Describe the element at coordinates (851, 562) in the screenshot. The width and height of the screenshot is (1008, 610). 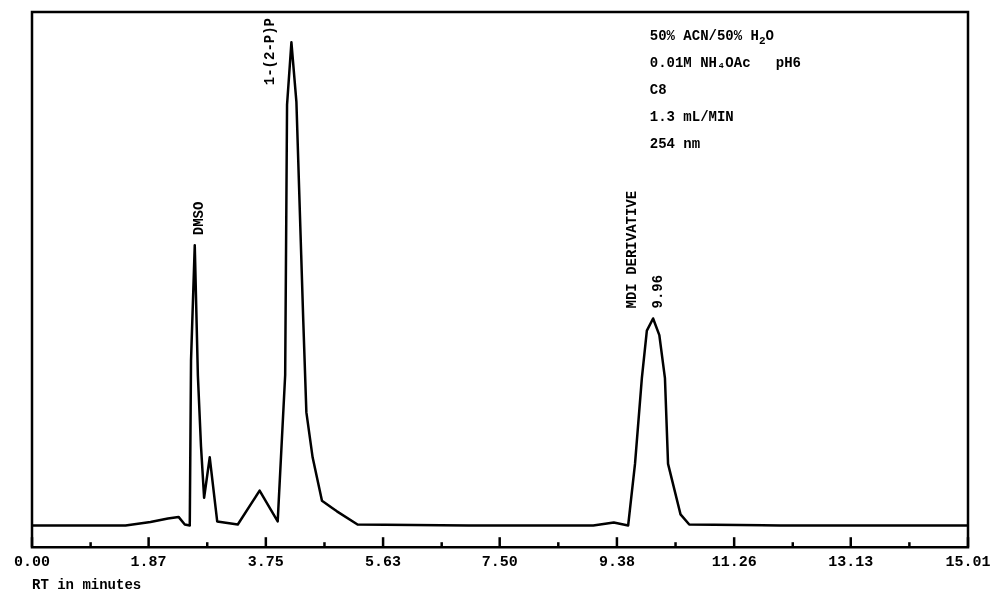
I see `x-tick-label: 13.13` at that location.